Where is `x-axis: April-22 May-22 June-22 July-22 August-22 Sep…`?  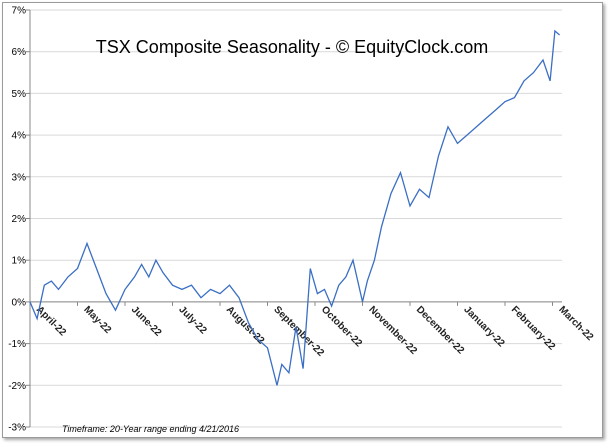
x-axis: April-22 May-22 June-22 July-22 August-22 Sep… is located at coordinates (312, 330).